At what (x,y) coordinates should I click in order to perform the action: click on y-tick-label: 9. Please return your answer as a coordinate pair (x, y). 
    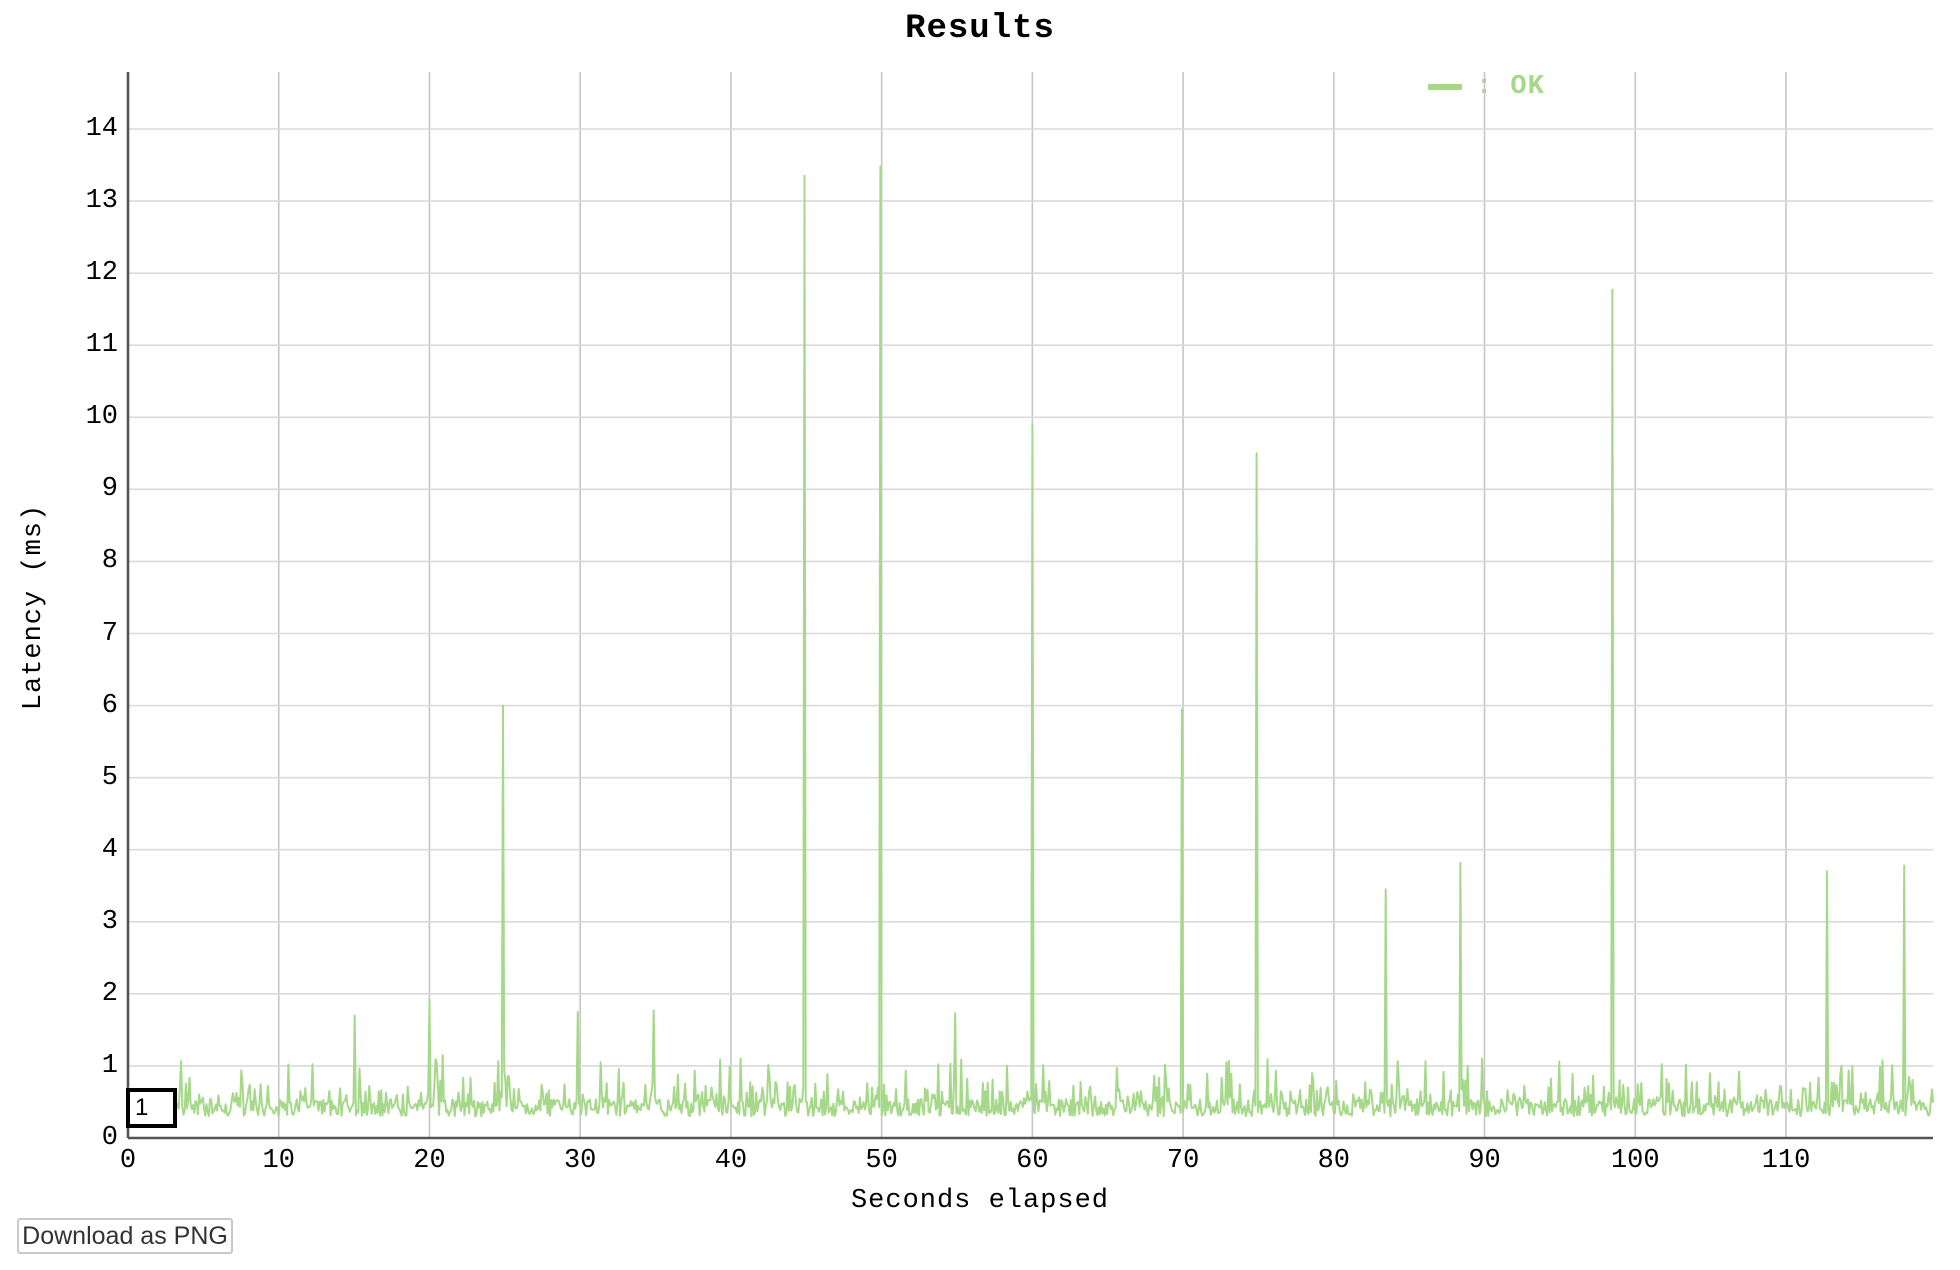
    Looking at the image, I should click on (109, 489).